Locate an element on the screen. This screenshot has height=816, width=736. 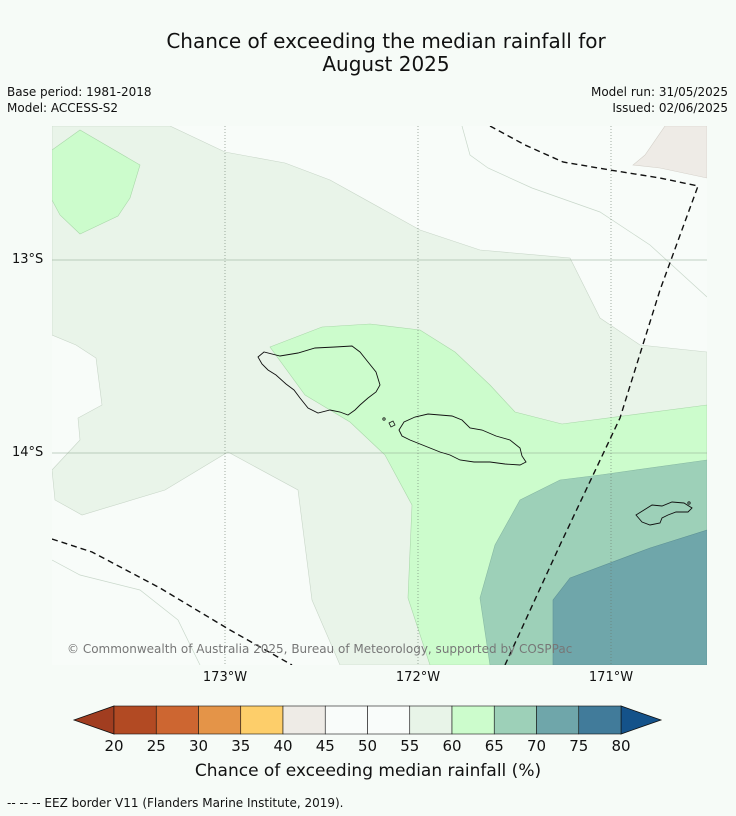
island-upolu is located at coordinates (462, 439).